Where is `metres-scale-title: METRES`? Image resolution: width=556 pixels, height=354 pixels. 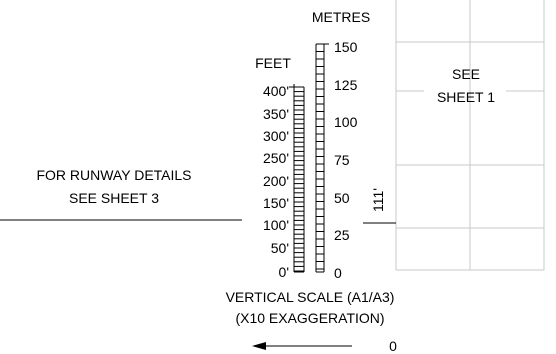
metres-scale-title: METRES is located at coordinates (341, 17).